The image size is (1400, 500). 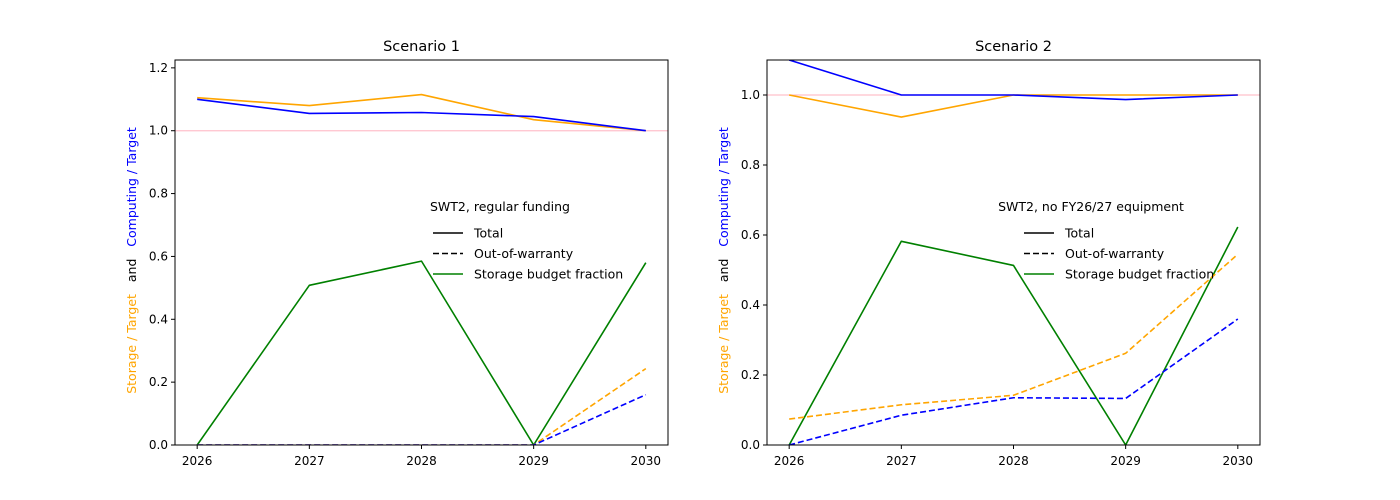 I want to click on y-tick-label: 1.2, so click(x=158, y=68).